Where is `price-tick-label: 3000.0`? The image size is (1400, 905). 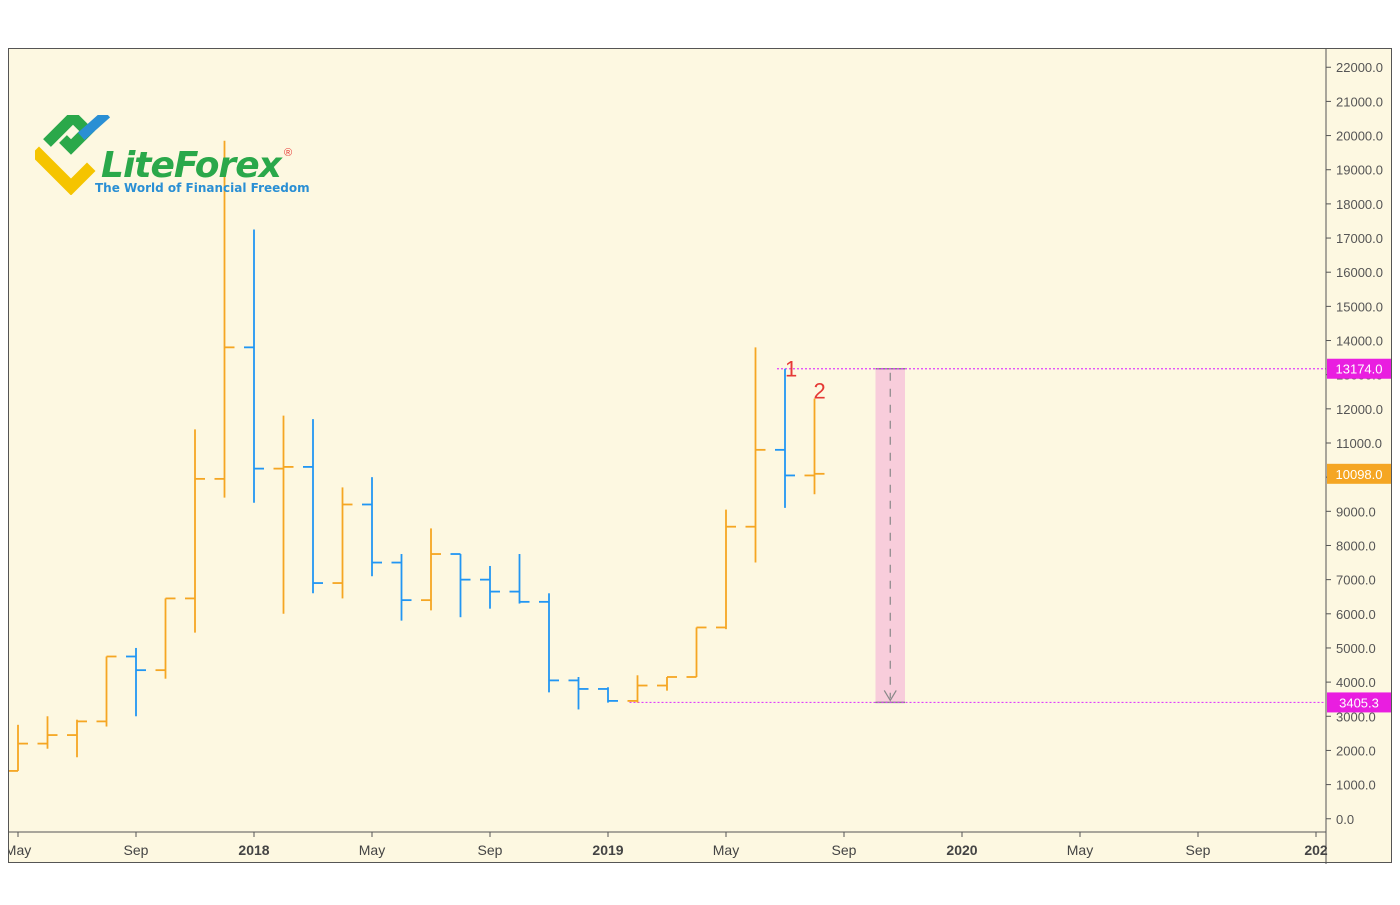 price-tick-label: 3000.0 is located at coordinates (1356, 716).